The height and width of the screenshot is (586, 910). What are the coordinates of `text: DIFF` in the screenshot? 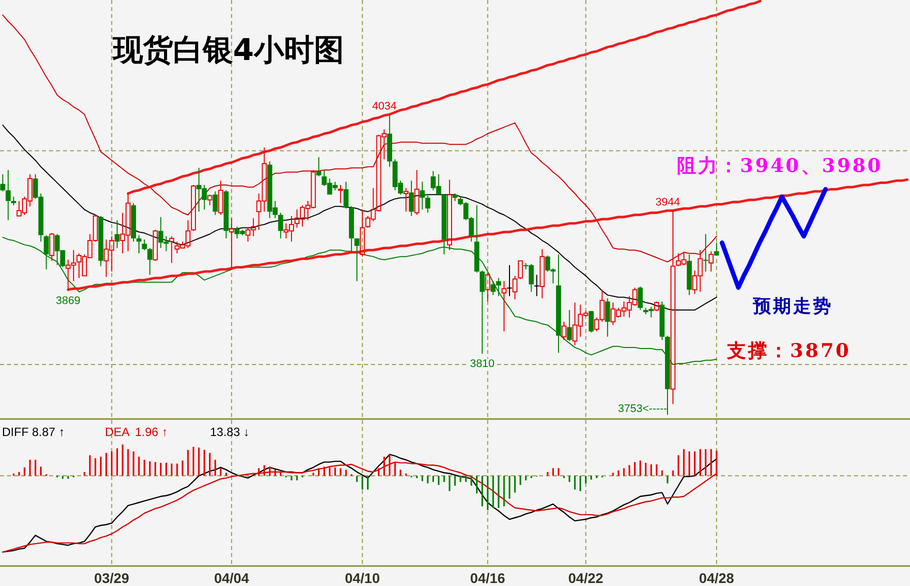 It's located at (15, 432).